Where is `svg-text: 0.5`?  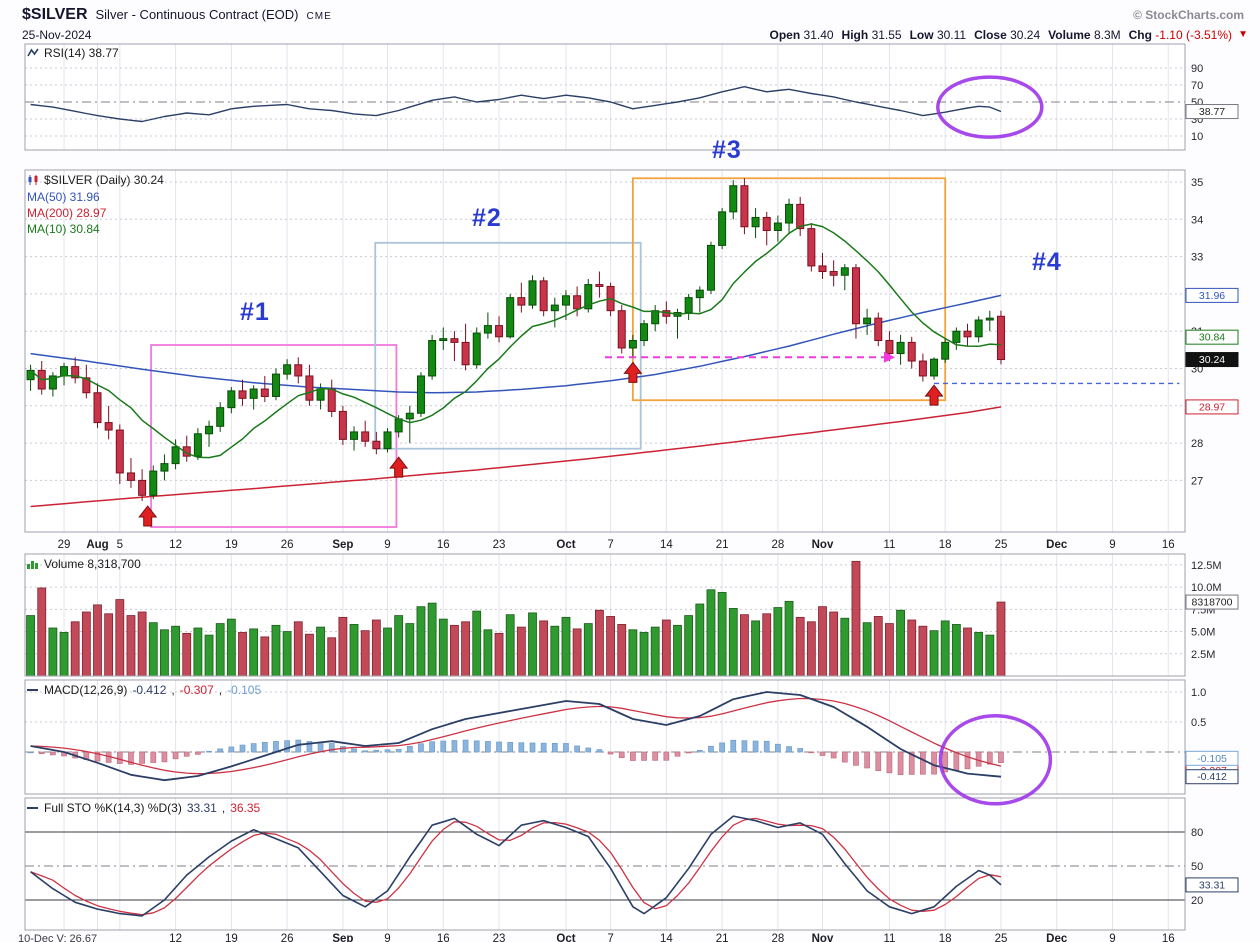 svg-text: 0.5 is located at coordinates (1198, 723).